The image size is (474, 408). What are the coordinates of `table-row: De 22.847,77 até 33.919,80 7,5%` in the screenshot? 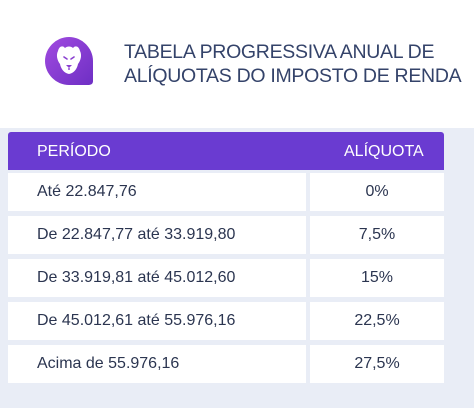 It's located at (226, 235).